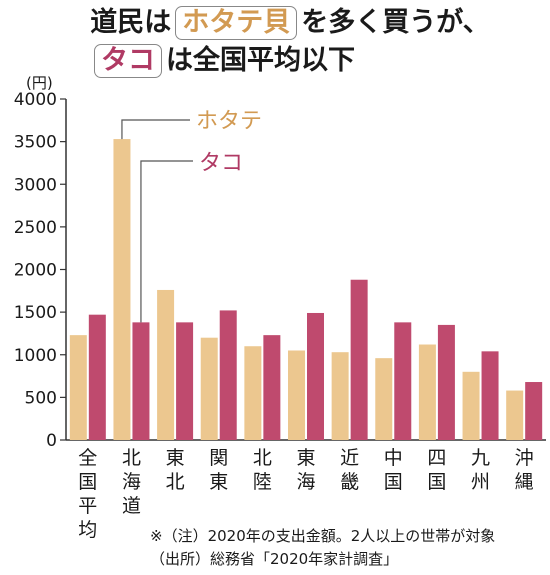 Image resolution: width=550 pixels, height=575 pixels. Describe the element at coordinates (323, 536) in the screenshot. I see `footnote-note: ※（注）2020年の支出金額。2人以上の世帯が対象` at that location.